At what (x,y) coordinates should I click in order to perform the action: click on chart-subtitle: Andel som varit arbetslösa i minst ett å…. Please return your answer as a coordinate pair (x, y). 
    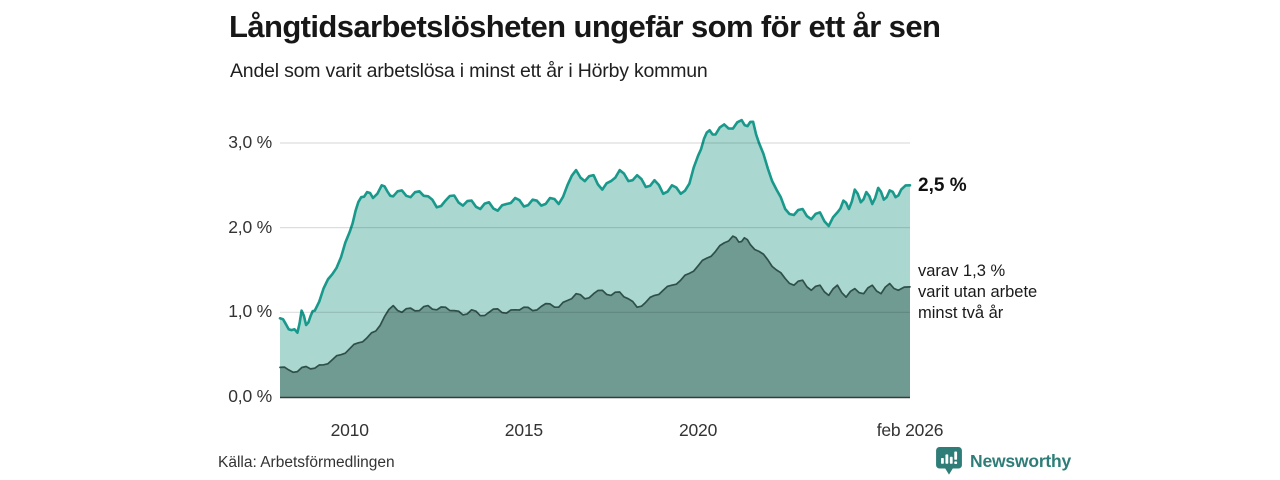
    Looking at the image, I should click on (469, 71).